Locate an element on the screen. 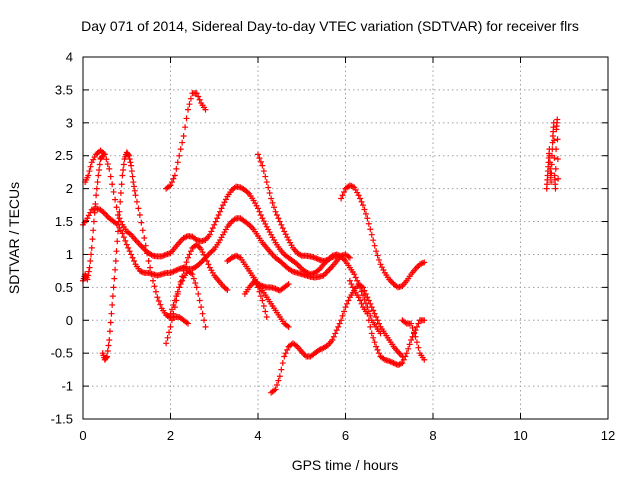 This screenshot has width=640, height=480. series-s10 is located at coordinates (266, 288).